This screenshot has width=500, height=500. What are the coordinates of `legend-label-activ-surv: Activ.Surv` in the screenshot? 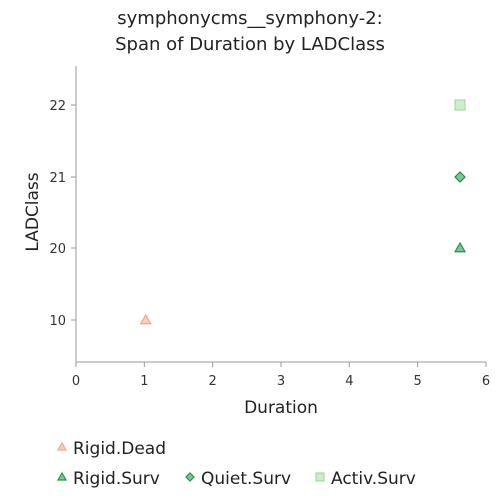 It's located at (373, 479).